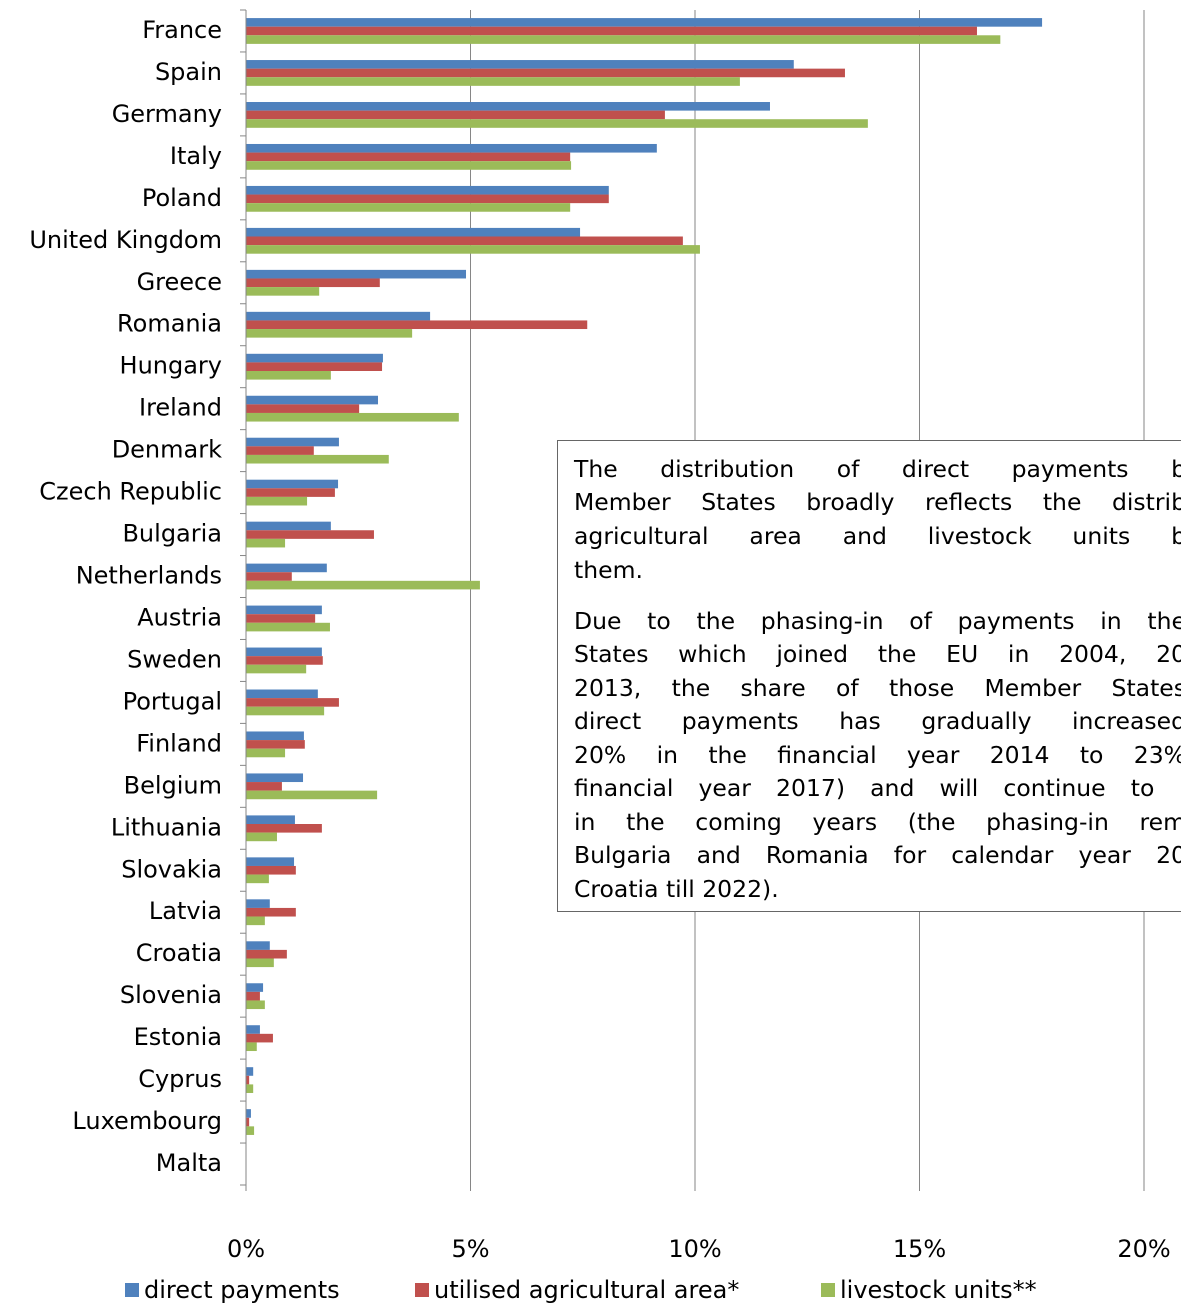 The width and height of the screenshot is (1181, 1305). Describe the element at coordinates (1143, 1249) in the screenshot. I see `x-tick-label: 20%` at that location.